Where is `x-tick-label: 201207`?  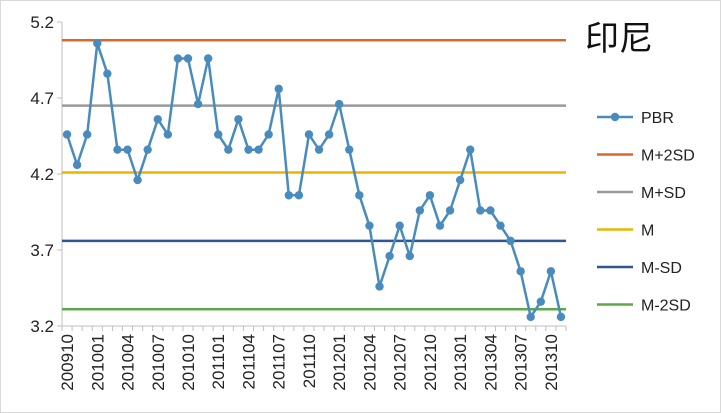 x-tick-label: 201207 is located at coordinates (400, 362).